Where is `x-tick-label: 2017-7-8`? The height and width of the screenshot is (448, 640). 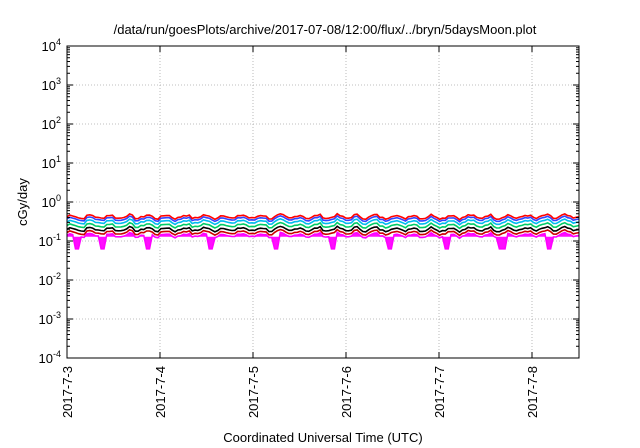
x-tick-label: 2017-7-8 is located at coordinates (532, 392).